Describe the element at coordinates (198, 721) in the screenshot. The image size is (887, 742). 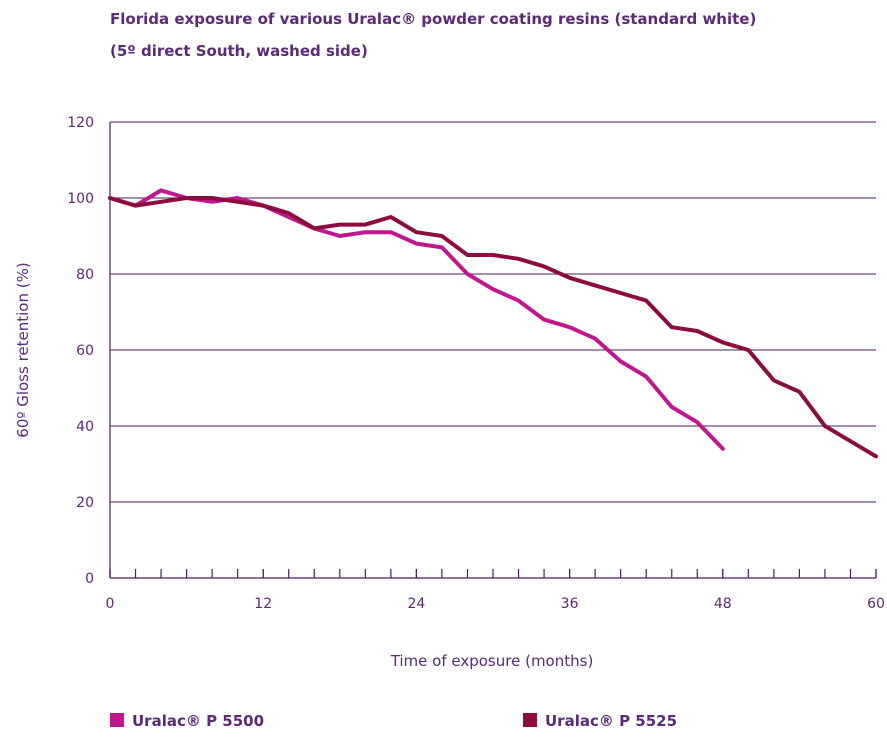
I see `legend-label: Uralac® P 5500` at that location.